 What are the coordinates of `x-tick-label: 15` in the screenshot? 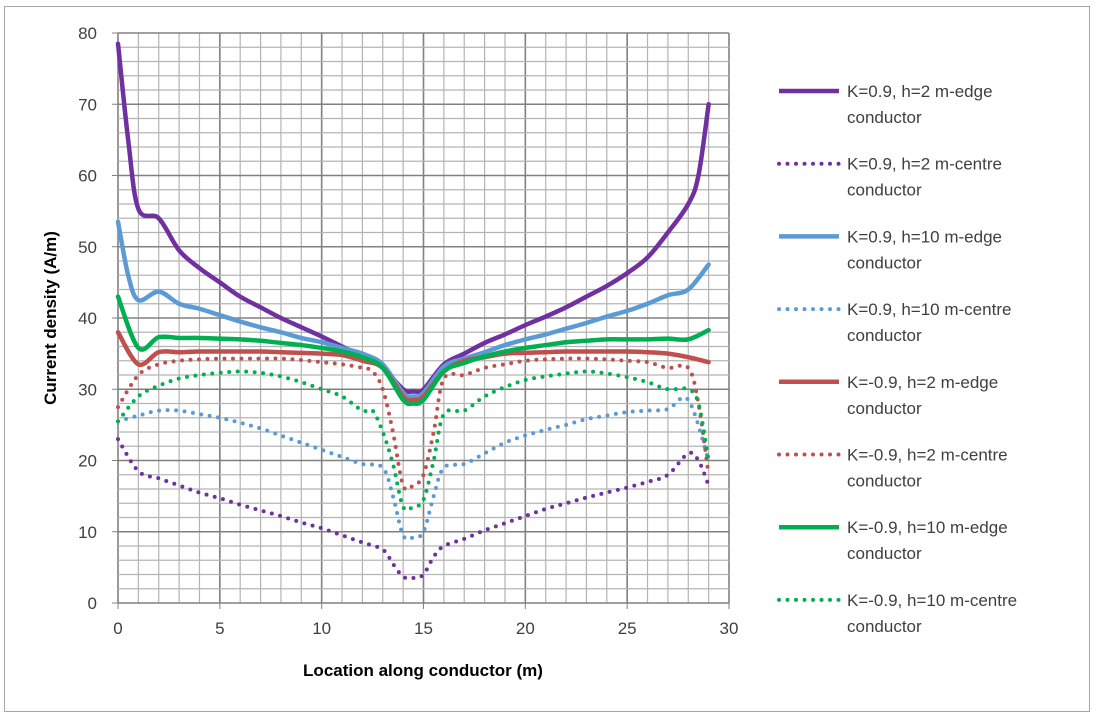 It's located at (423, 628).